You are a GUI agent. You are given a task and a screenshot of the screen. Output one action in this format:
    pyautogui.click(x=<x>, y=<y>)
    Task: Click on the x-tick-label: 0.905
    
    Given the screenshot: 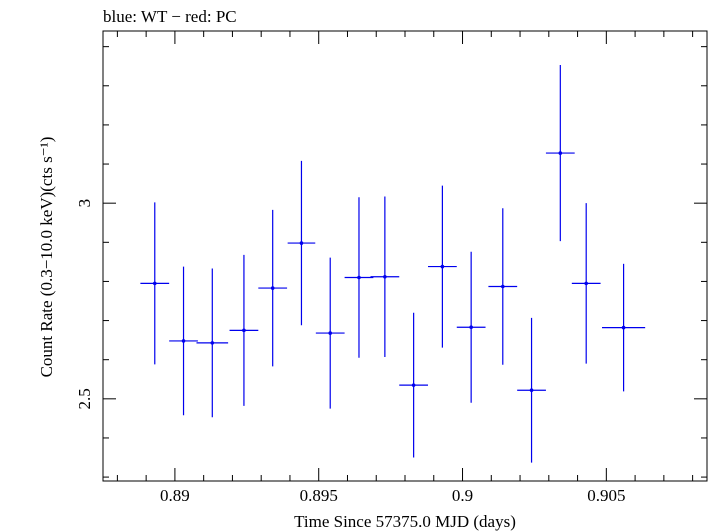 What is the action you would take?
    pyautogui.click(x=606, y=495)
    